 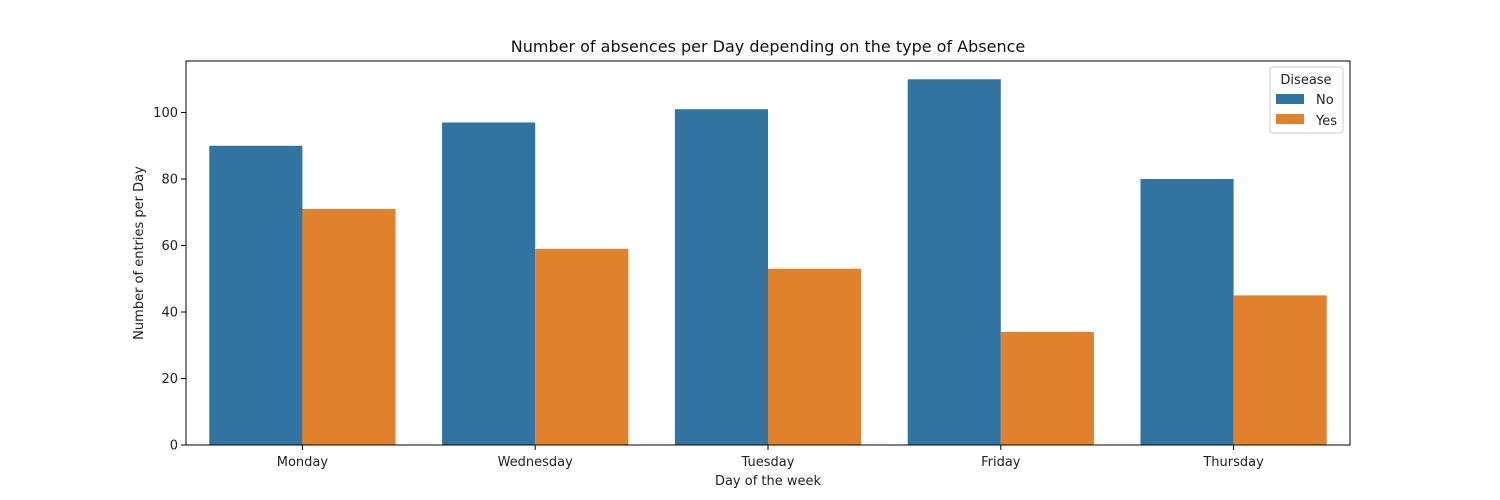 What do you see at coordinates (169, 379) in the screenshot?
I see `y-tick-label: 20` at bounding box center [169, 379].